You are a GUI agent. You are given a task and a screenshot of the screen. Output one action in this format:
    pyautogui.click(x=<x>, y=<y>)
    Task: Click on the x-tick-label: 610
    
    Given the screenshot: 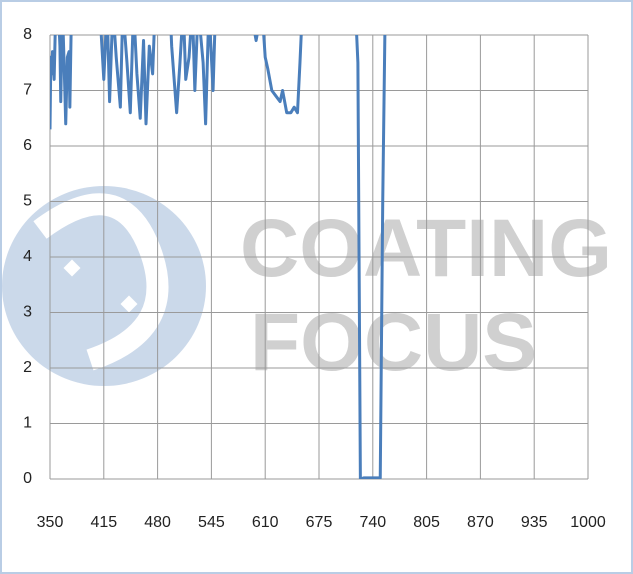 What is the action you would take?
    pyautogui.click(x=265, y=522)
    